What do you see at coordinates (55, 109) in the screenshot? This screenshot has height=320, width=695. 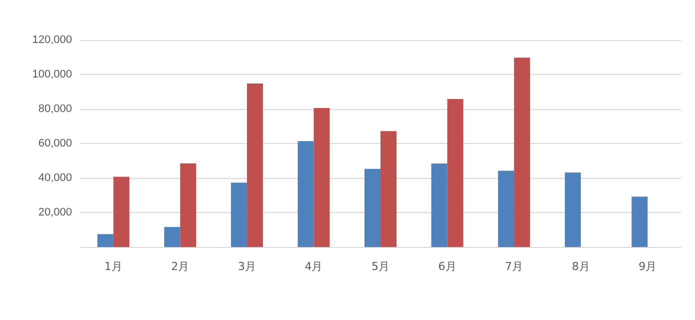 I see `y-tick-label: 80,000` at bounding box center [55, 109].